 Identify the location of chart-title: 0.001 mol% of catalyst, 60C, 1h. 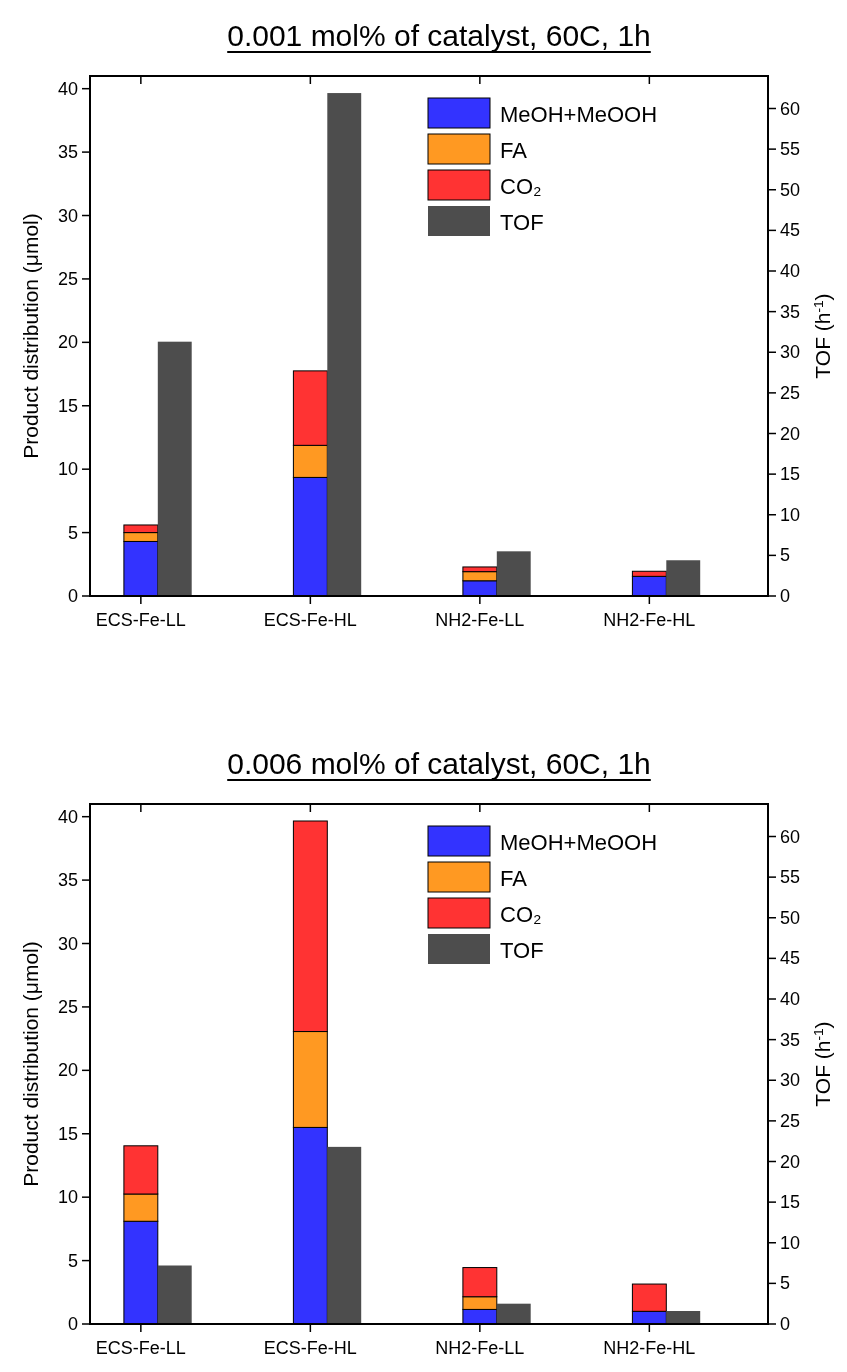
(439, 35).